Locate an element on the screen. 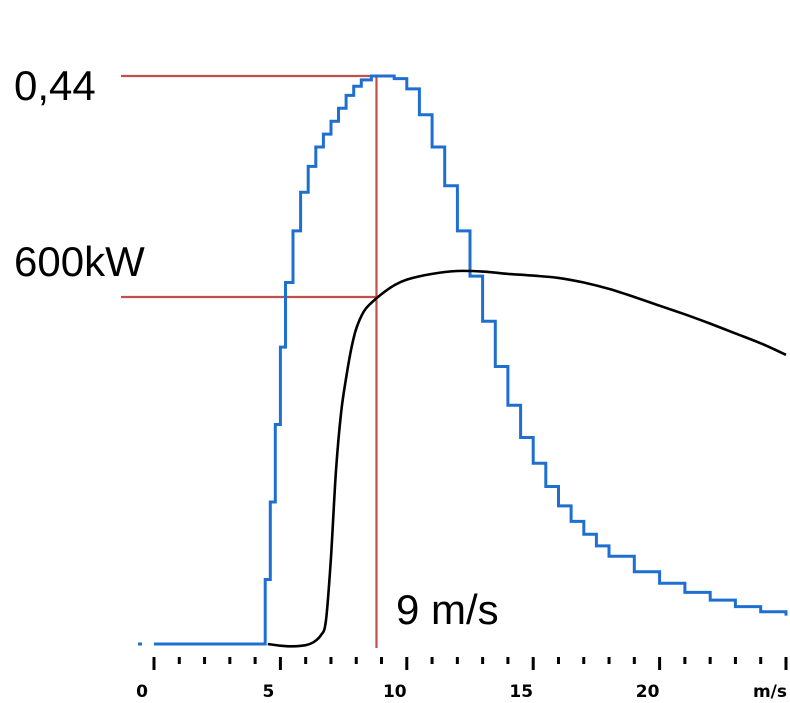 The width and height of the screenshot is (790, 703). peak-value-annotation: 0,44 is located at coordinates (55, 85).